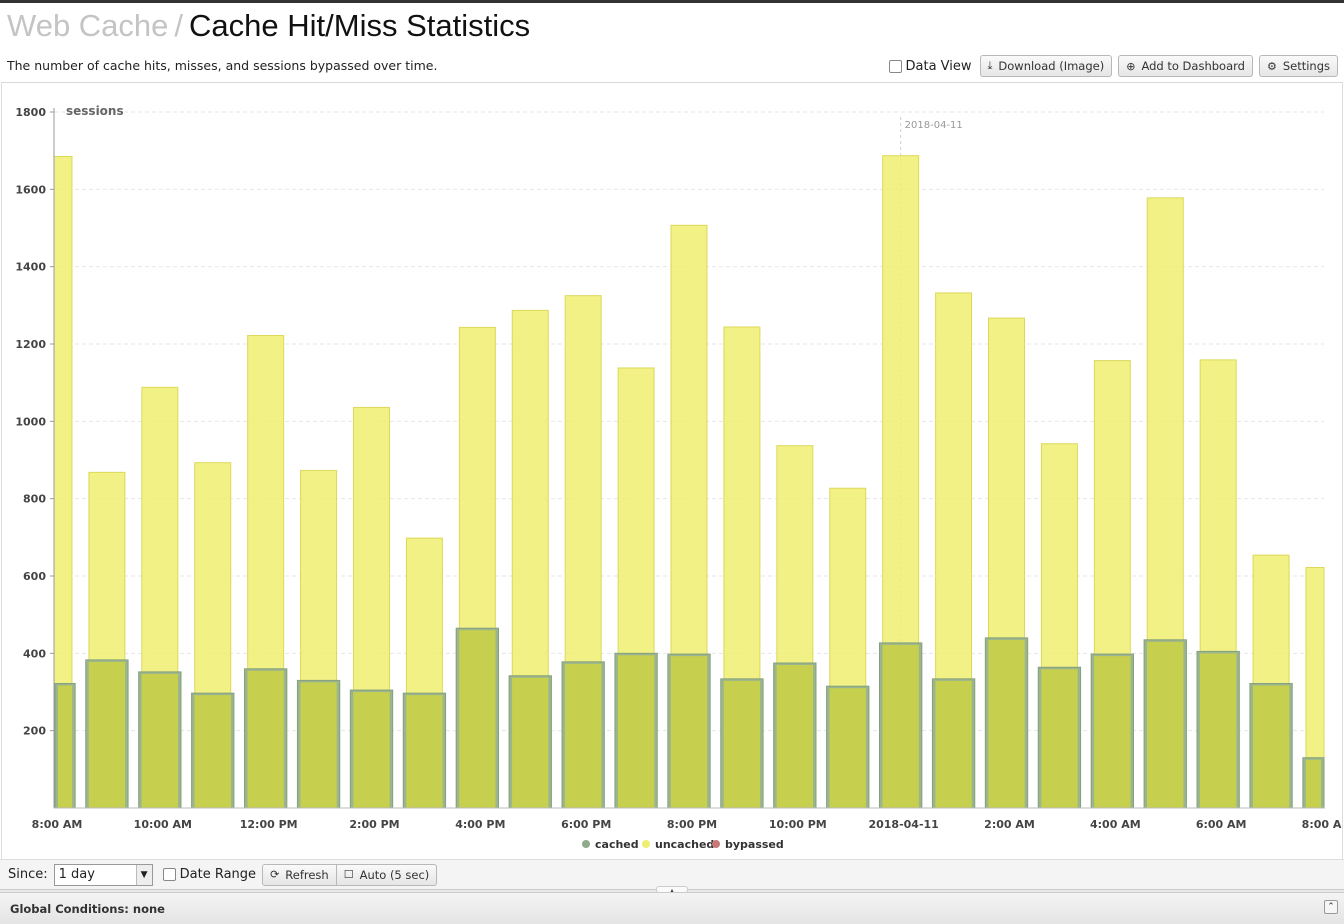 This screenshot has width=1344, height=924. What do you see at coordinates (34, 499) in the screenshot?
I see `y-tick-label: 800` at bounding box center [34, 499].